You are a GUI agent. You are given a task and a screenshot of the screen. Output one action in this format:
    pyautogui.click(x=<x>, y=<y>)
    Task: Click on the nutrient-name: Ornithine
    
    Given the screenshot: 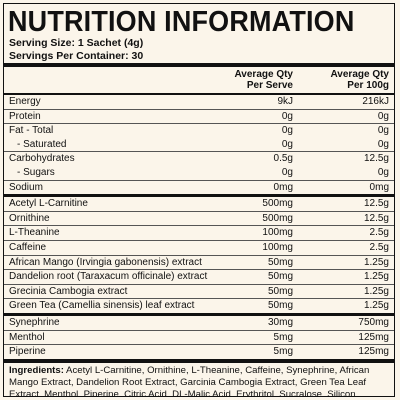 What is the action you would take?
    pyautogui.click(x=29, y=218)
    